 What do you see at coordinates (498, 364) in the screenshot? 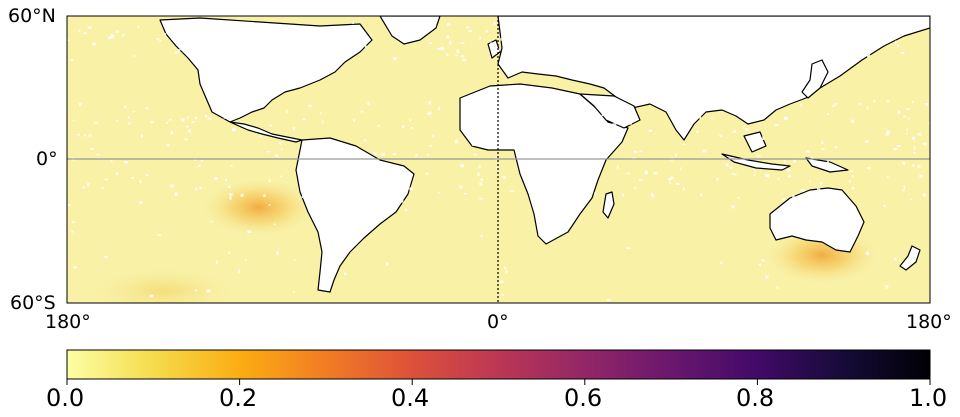
I see `colorbar` at bounding box center [498, 364].